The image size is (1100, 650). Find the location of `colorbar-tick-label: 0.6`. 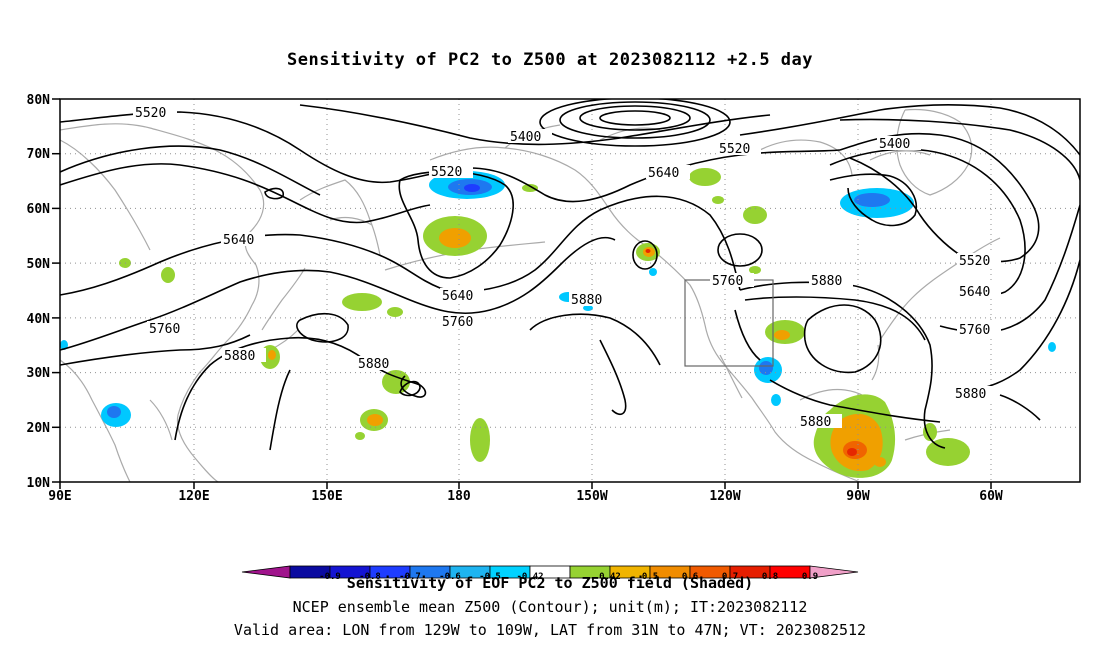

colorbar-tick-label: 0.6 is located at coordinates (690, 577).